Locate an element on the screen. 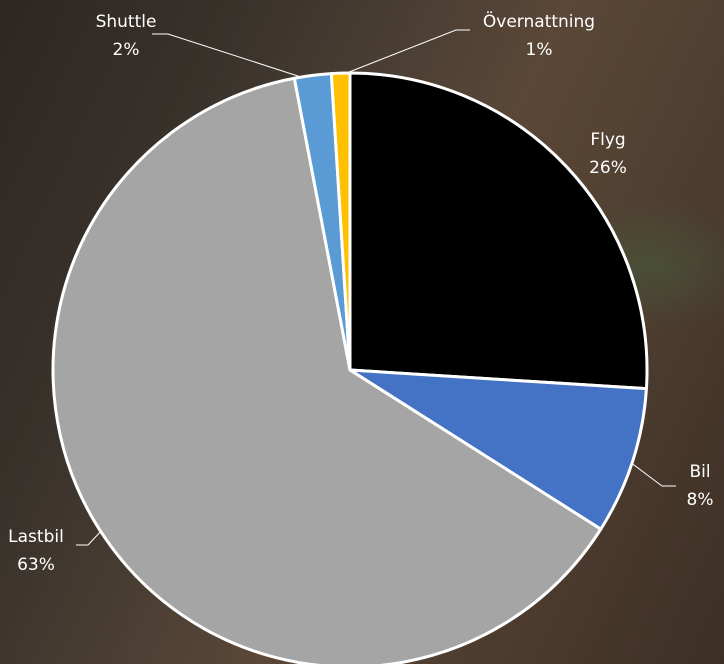  slice-label: Bil is located at coordinates (699, 472).